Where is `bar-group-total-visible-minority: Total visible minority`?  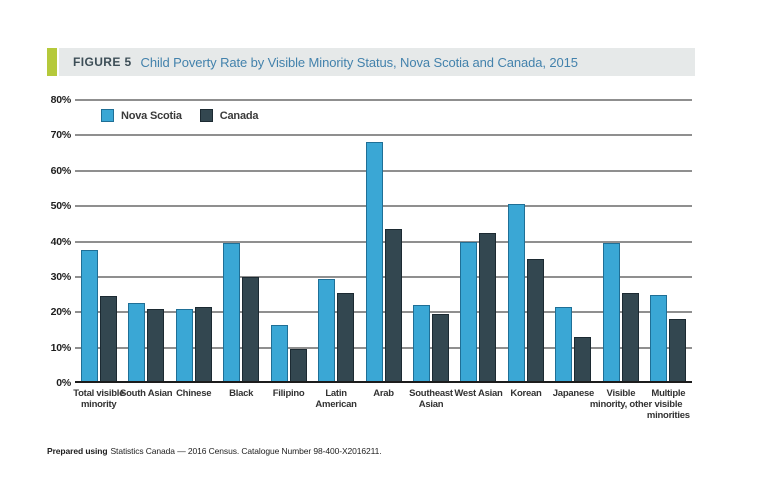 bar-group-total-visible-minority: Total visible minority is located at coordinates (98, 255).